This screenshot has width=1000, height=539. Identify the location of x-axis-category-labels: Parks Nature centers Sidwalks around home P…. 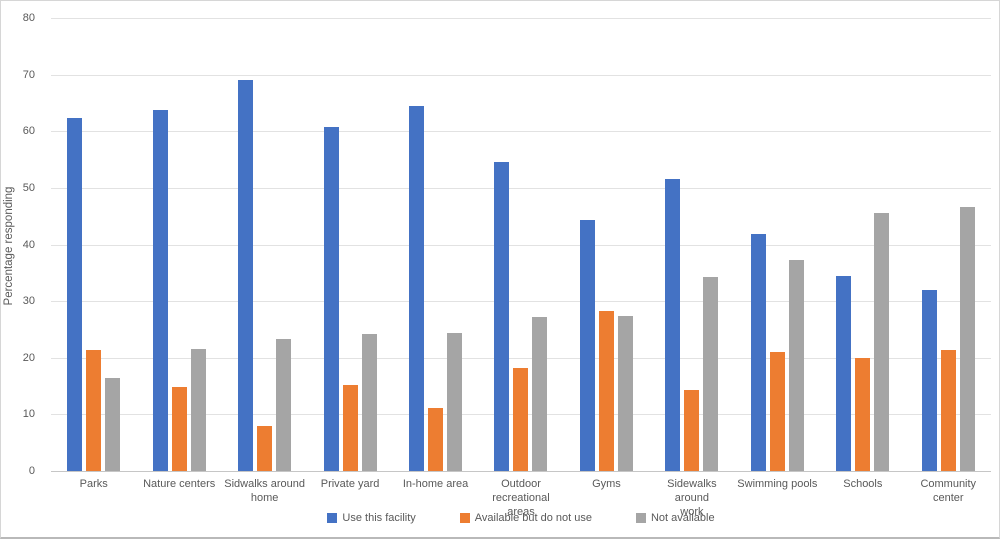
(521, 498).